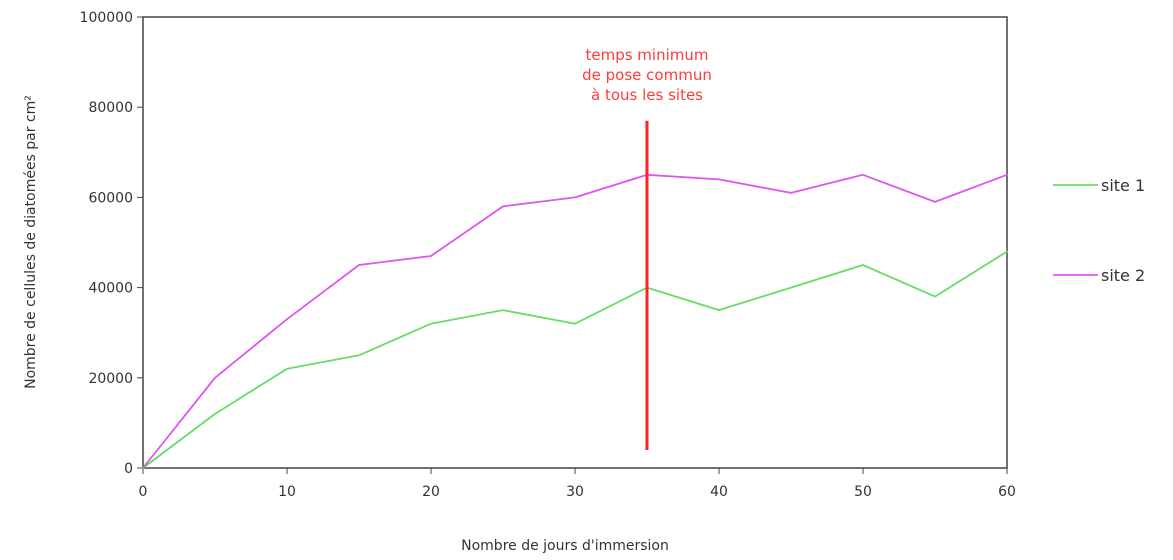  Describe the element at coordinates (647, 75) in the screenshot. I see `annotation-text-line: de pose commun` at that location.